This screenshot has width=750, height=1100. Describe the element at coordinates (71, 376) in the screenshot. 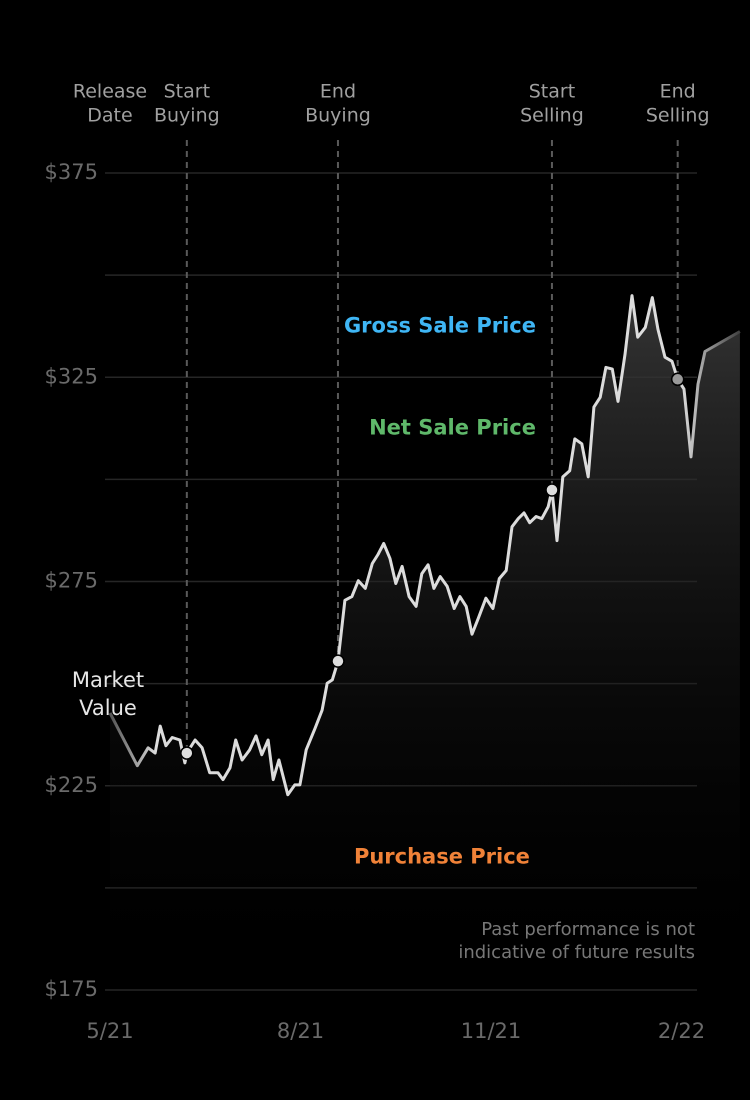

I see `y-tick-label: $325` at that location.